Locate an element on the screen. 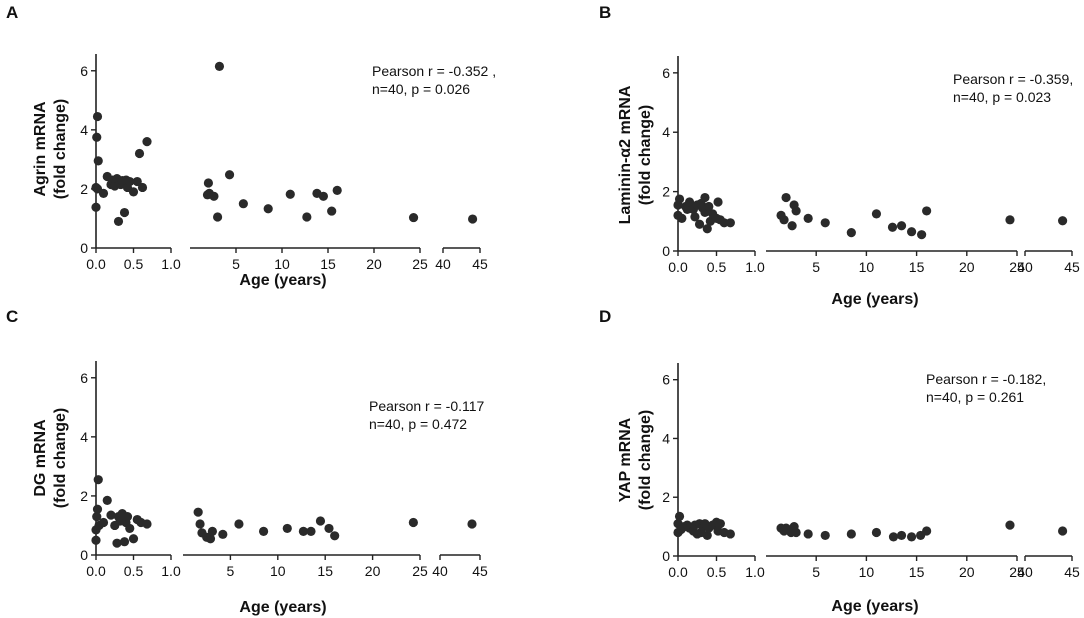 The width and height of the screenshot is (1084, 618). x-axis-label: Age (years) is located at coordinates (282, 280).